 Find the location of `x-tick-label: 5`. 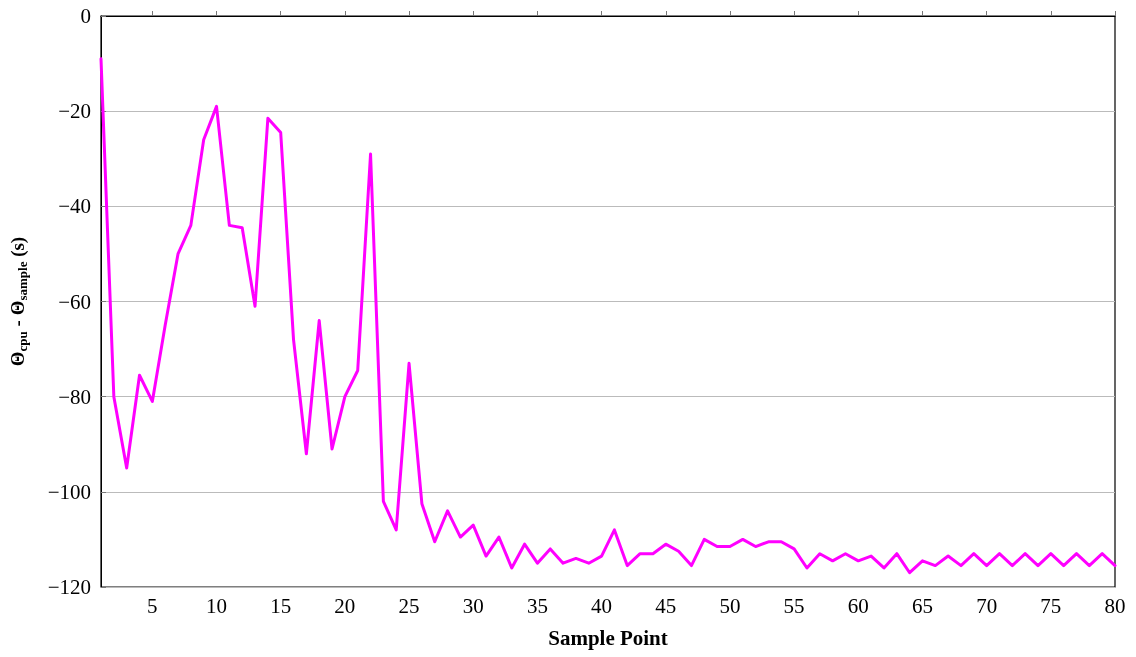

x-tick-label: 5 is located at coordinates (152, 605).